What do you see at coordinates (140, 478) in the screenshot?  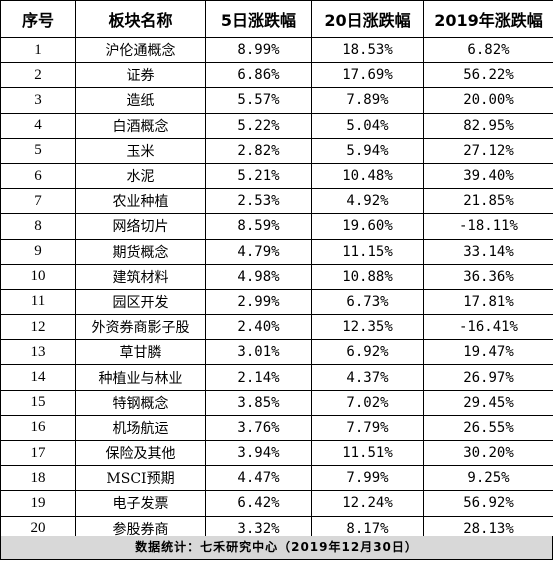 I see `cell-sector-name: MSCI预期` at bounding box center [140, 478].